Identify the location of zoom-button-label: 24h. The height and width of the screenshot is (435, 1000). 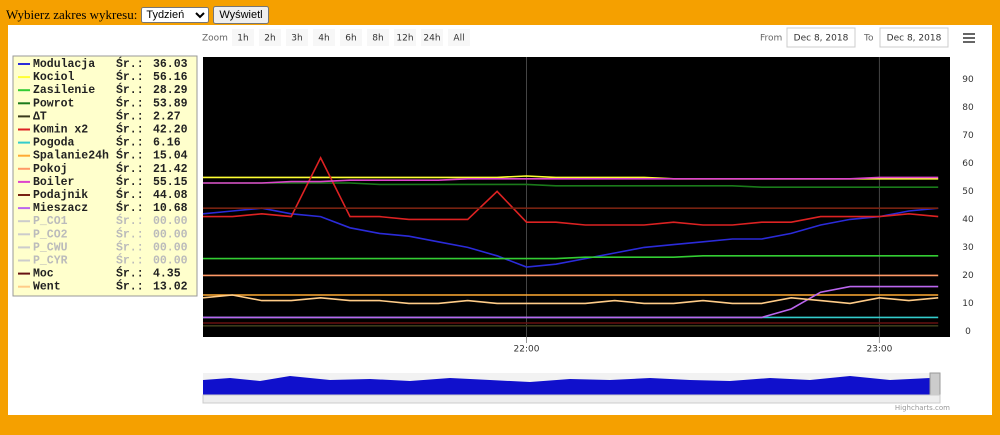
(431, 39).